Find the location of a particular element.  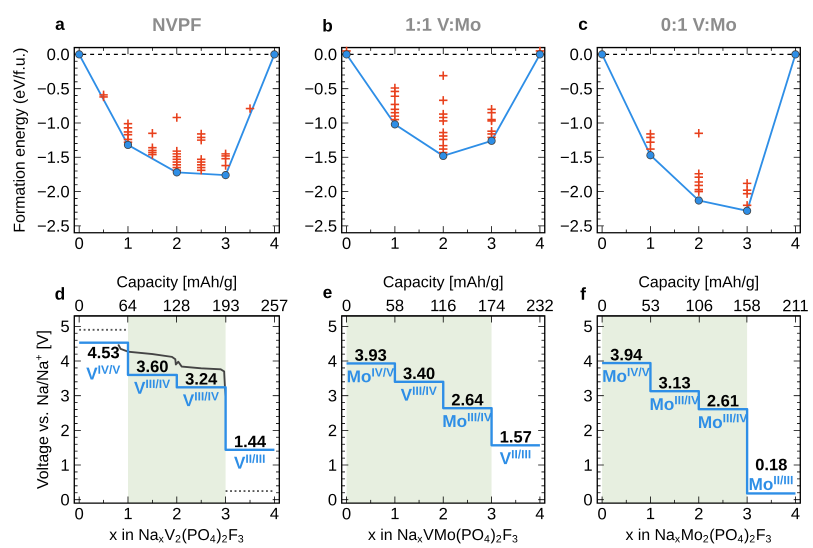

text: f is located at coordinates (583, 293).